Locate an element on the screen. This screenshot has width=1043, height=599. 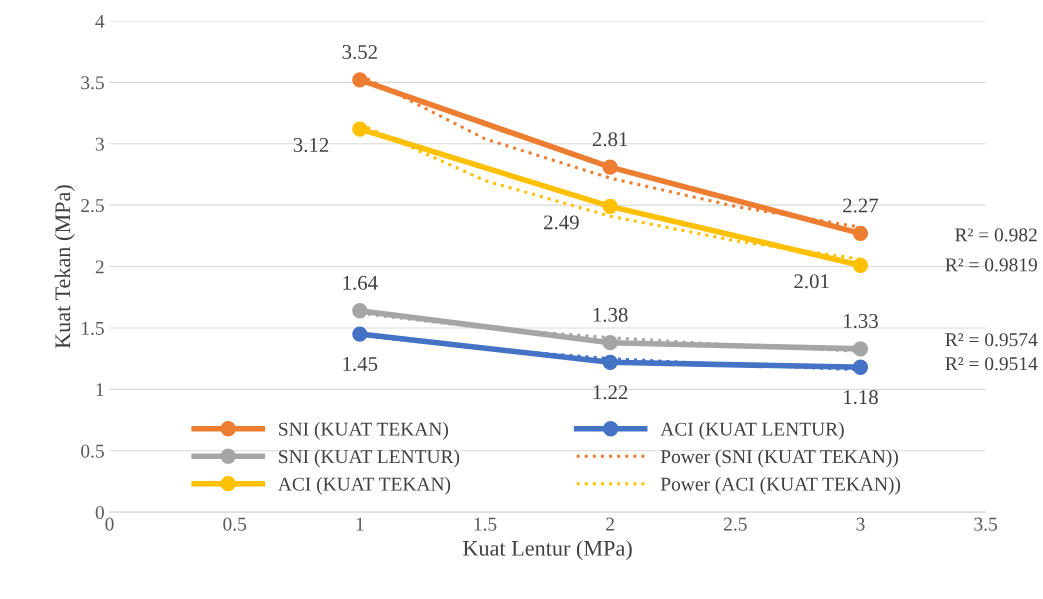
data-label: 2.81 is located at coordinates (610, 139).